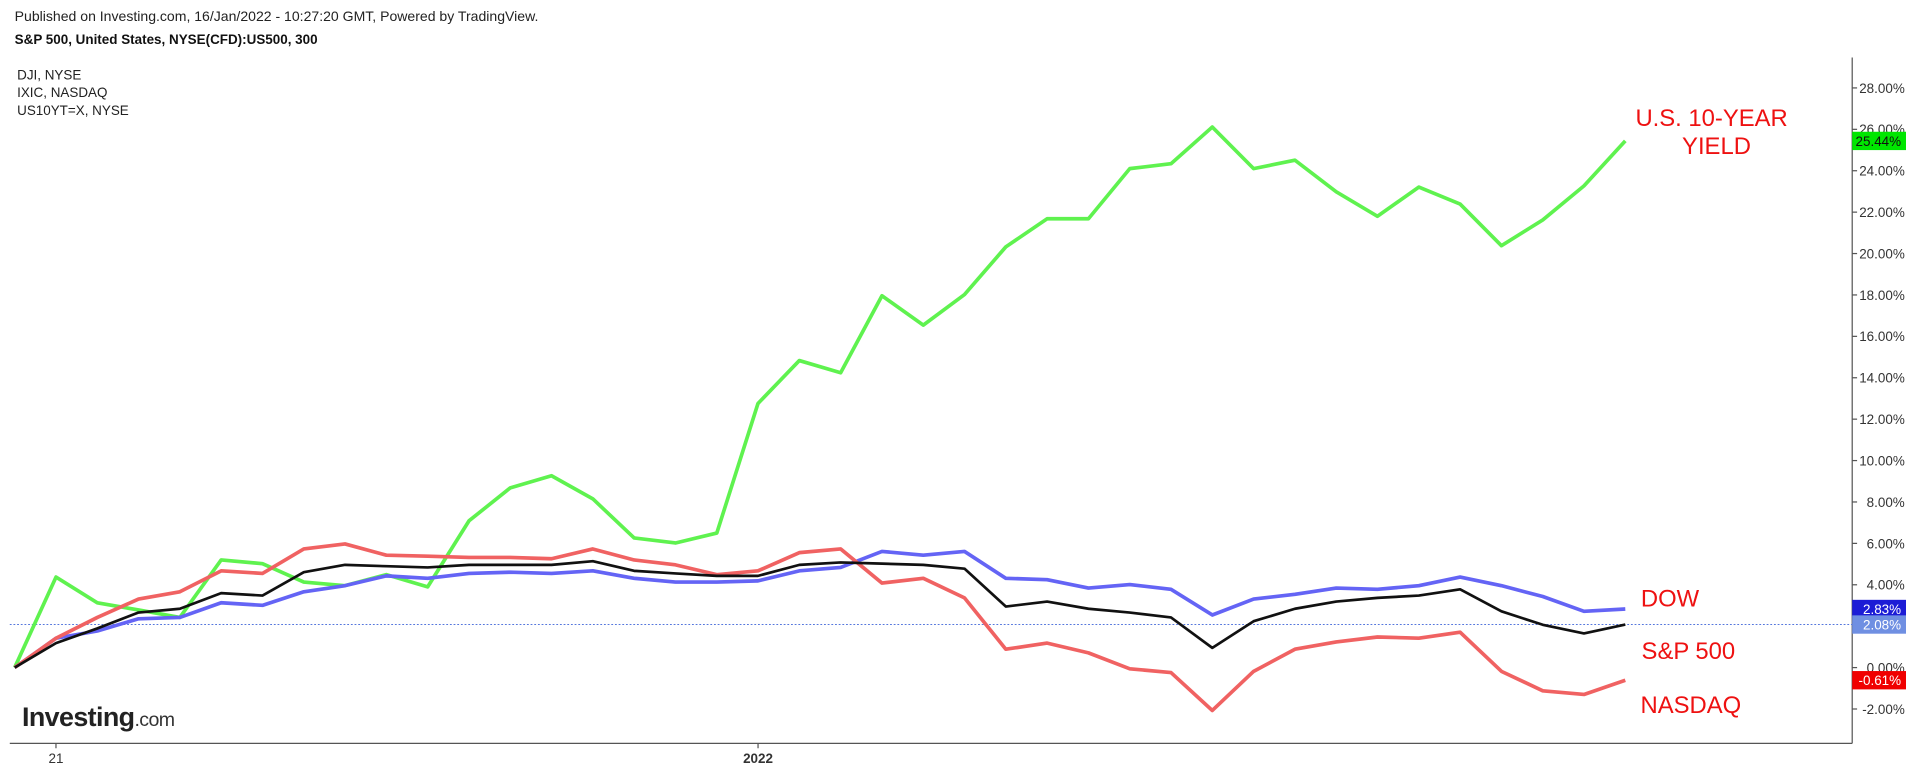  Describe the element at coordinates (1886, 502) in the screenshot. I see `y-tick-label: 8.00%` at that location.